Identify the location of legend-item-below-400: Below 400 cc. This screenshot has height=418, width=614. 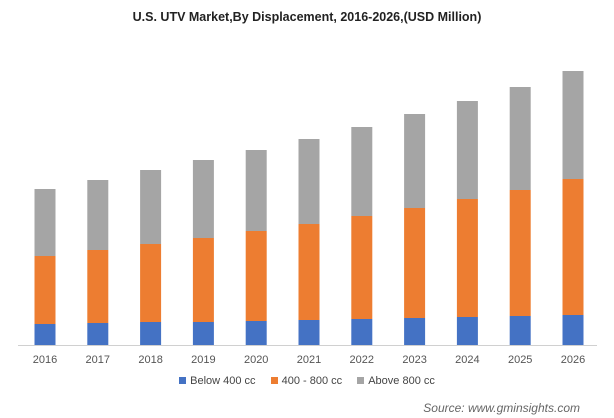
(217, 381).